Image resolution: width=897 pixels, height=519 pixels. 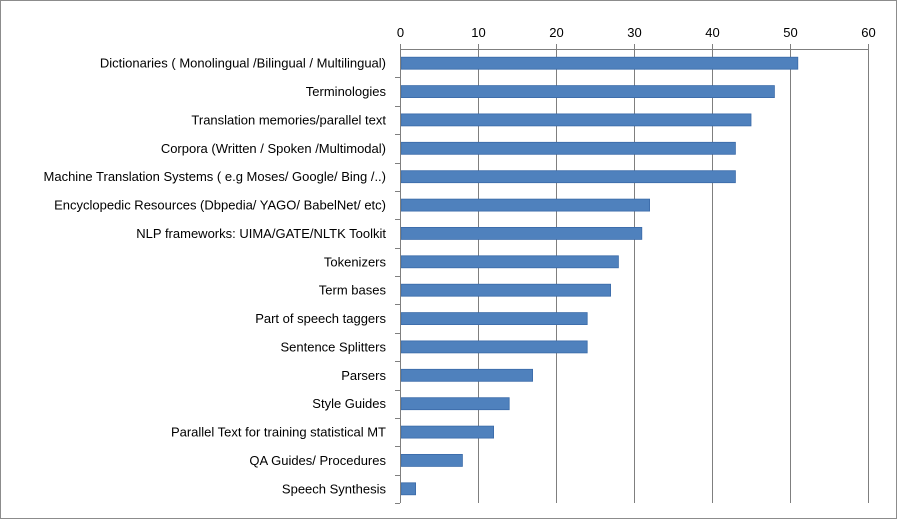 I want to click on tick-label-40: 40, so click(x=712, y=32).